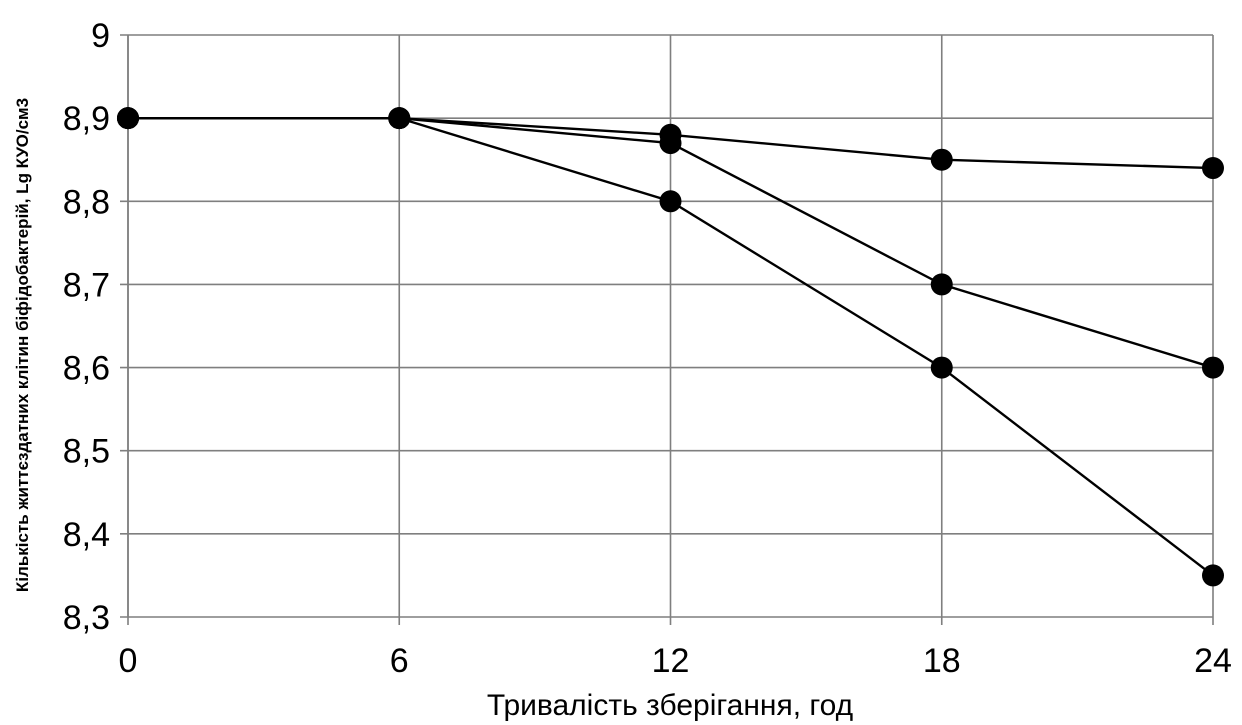  What do you see at coordinates (128, 661) in the screenshot?
I see `x-tick-label: 0` at bounding box center [128, 661].